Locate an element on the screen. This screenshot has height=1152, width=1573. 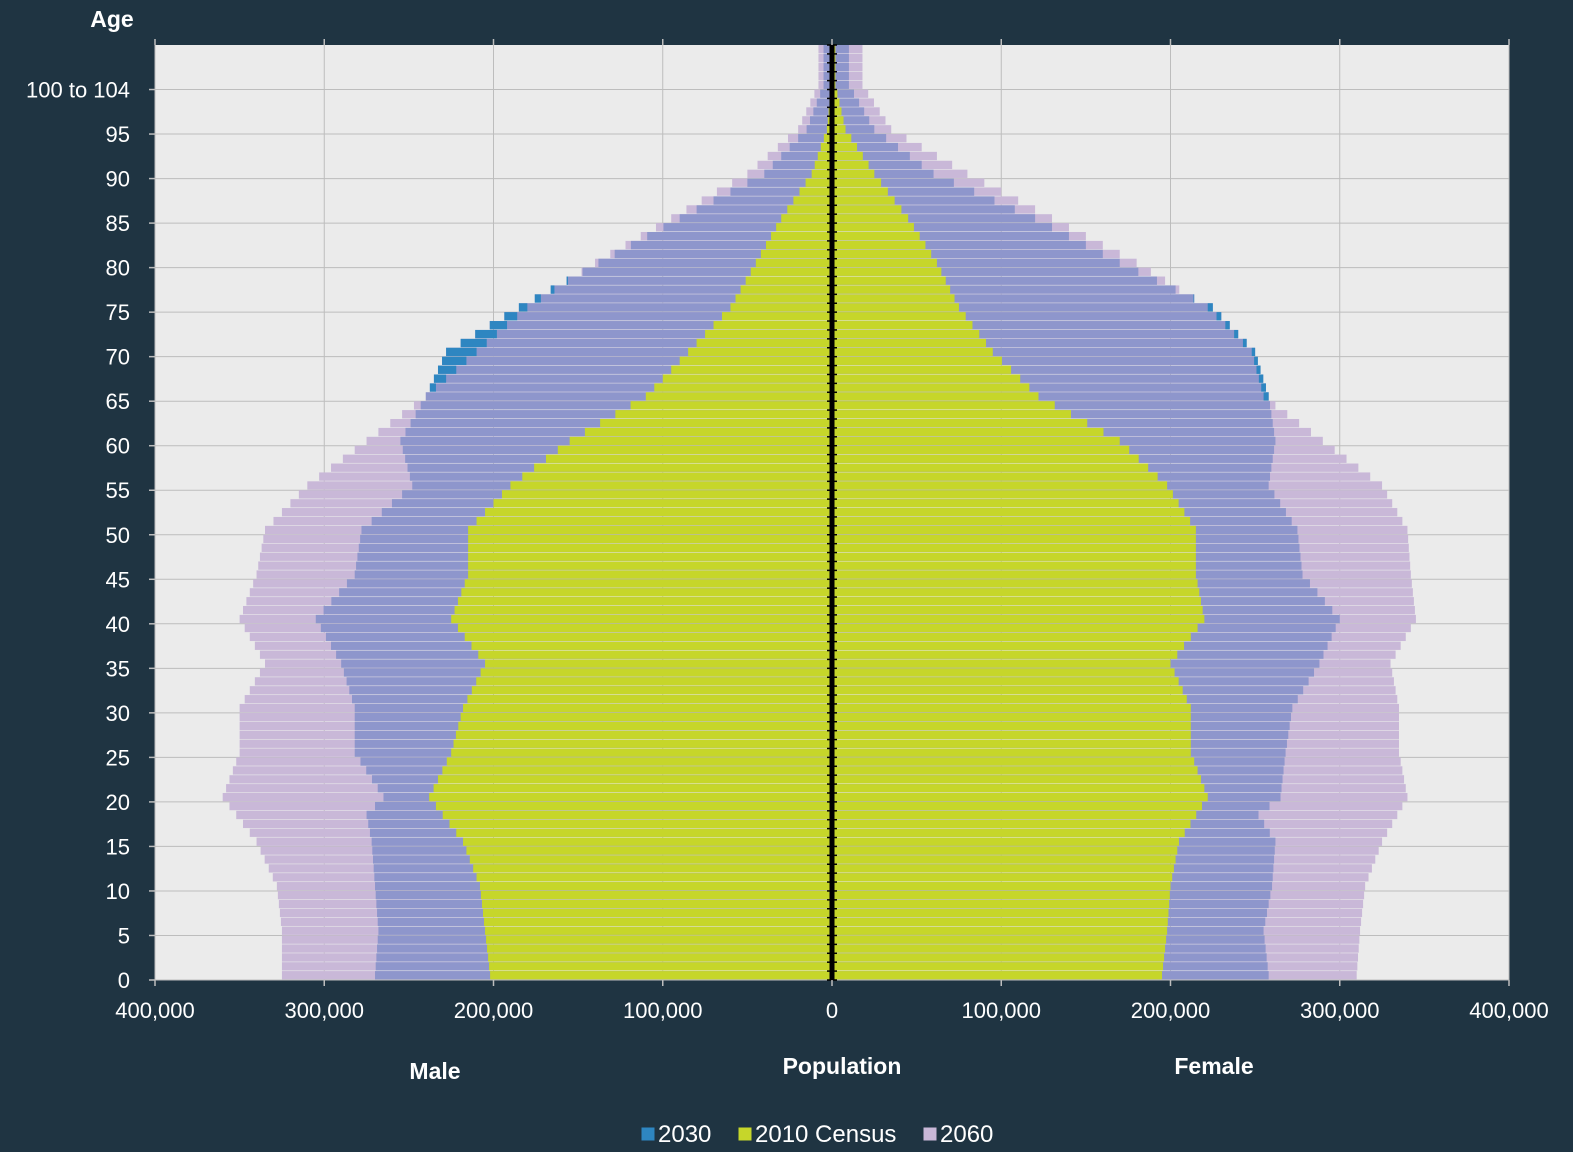
legend-label: 2030 is located at coordinates (684, 1134).